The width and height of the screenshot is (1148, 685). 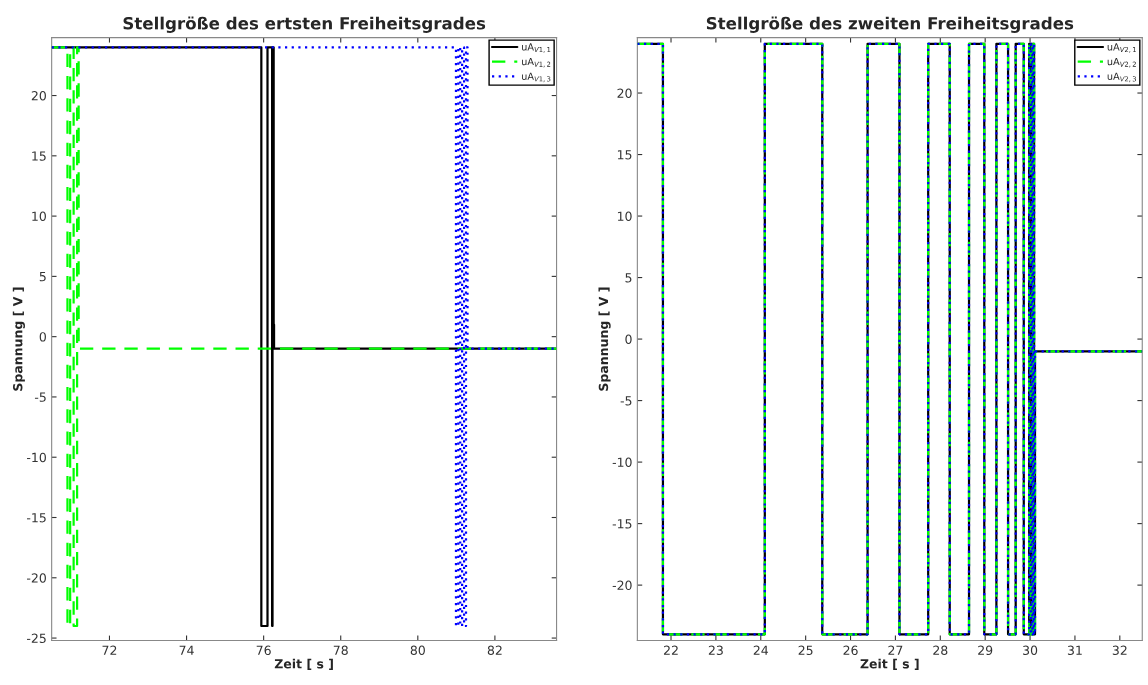 I want to click on legend-label: uA$_{V1,2}$, so click(x=536, y=62).